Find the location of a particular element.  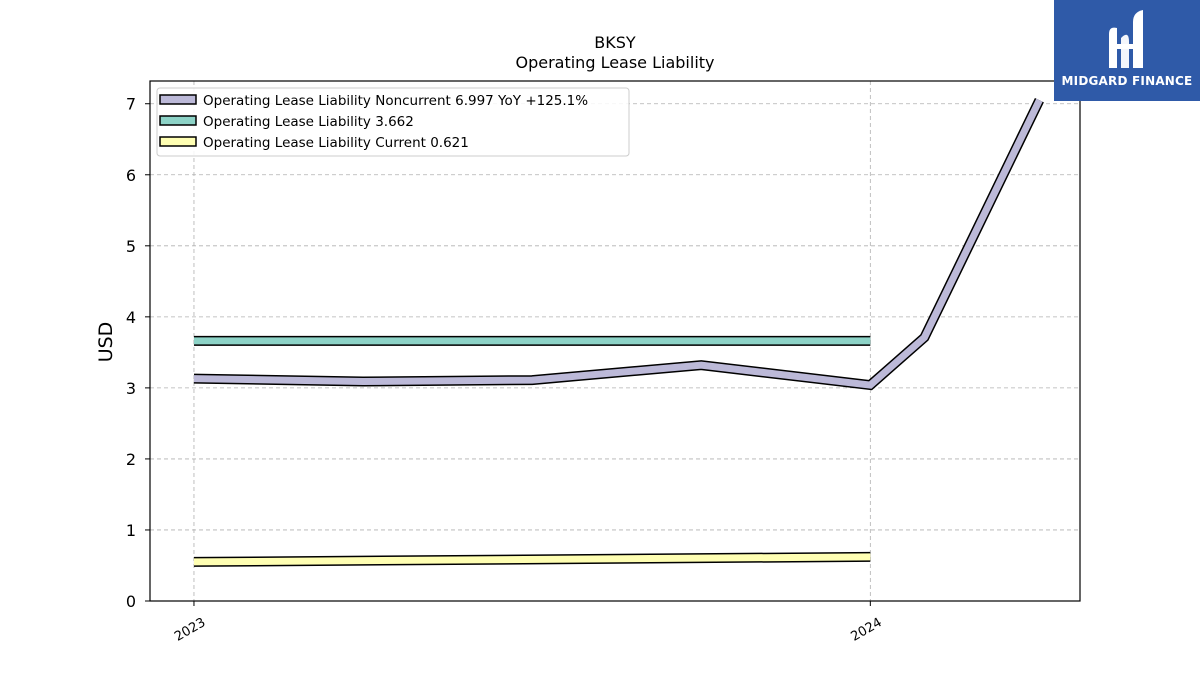

chart-subtitle: Operating Lease Liability is located at coordinates (614, 62).